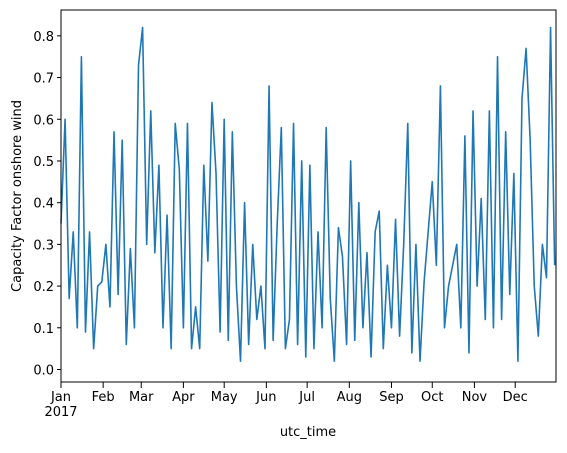  Describe the element at coordinates (349, 397) in the screenshot. I see `x-tick-label: Aug` at that location.